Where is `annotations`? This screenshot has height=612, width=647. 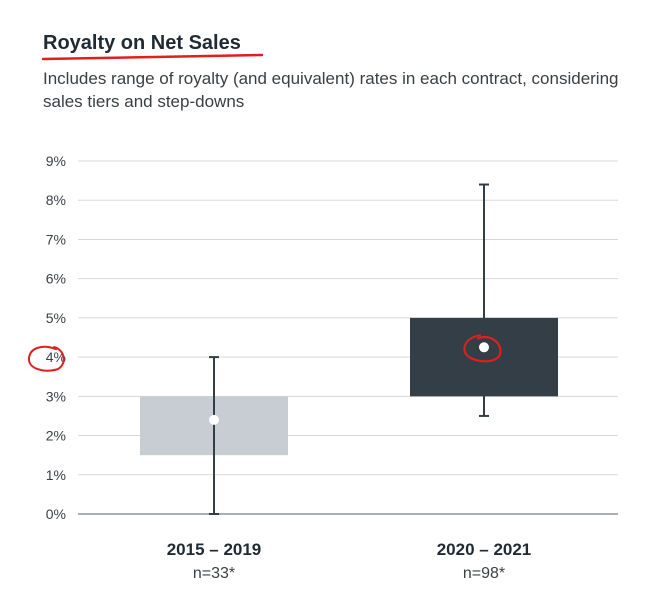
annotations is located at coordinates (265, 353).